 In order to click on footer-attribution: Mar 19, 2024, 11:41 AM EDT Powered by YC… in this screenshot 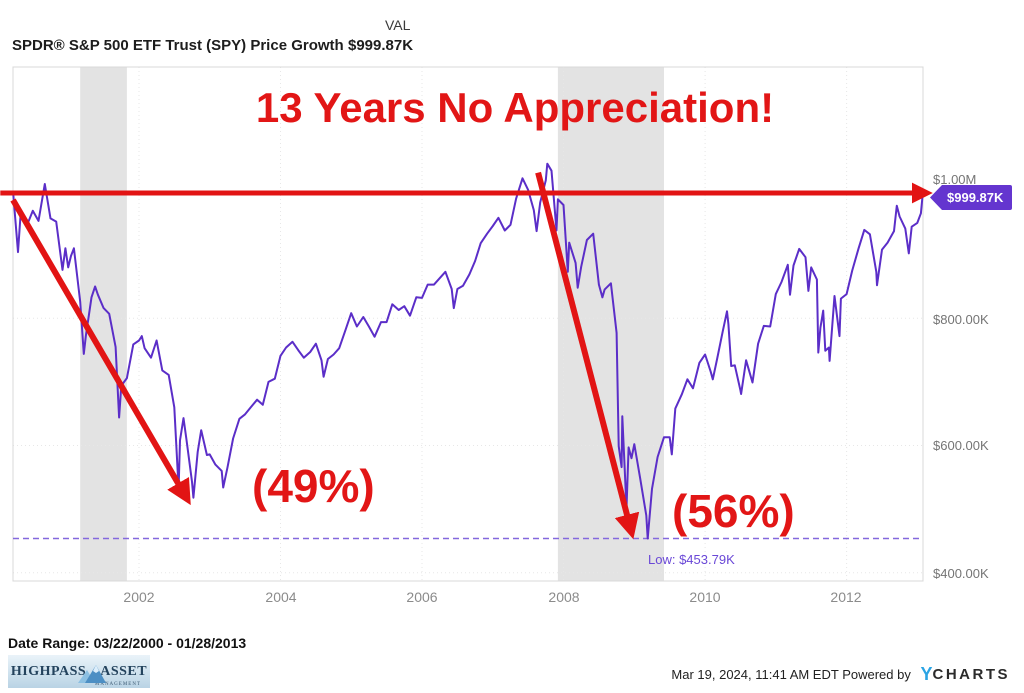, I will do `click(840, 674)`.